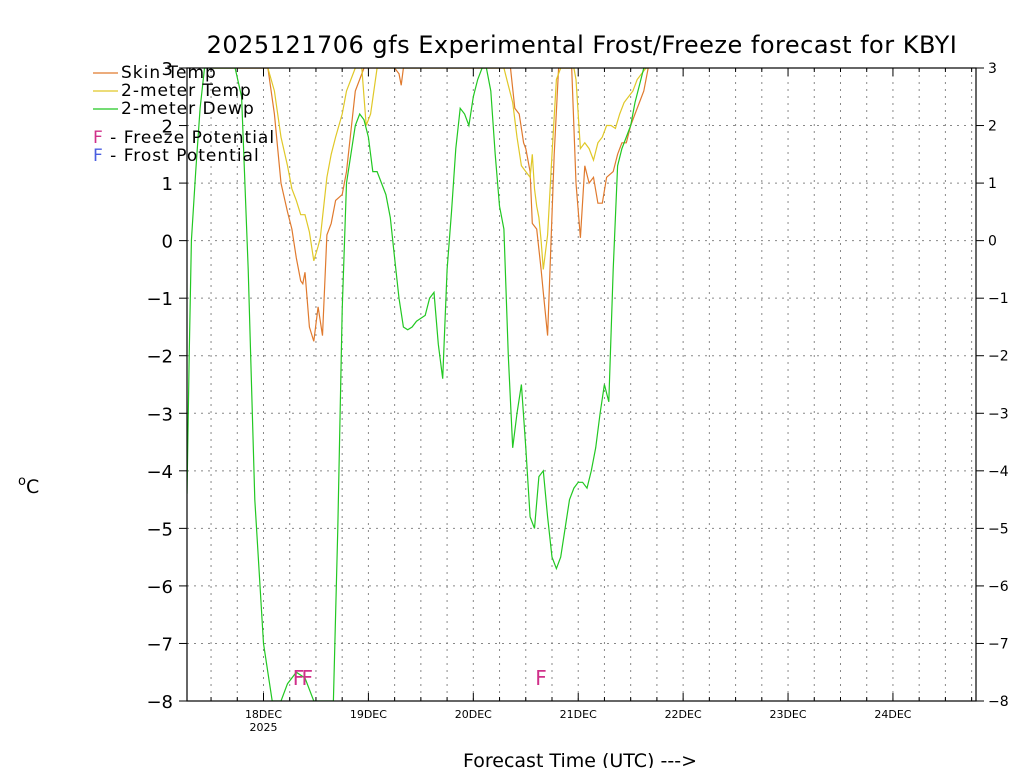 This screenshot has width=1024, height=768. Describe the element at coordinates (431, 169) in the screenshot. I see `series-line-2-meter-temp` at that location.